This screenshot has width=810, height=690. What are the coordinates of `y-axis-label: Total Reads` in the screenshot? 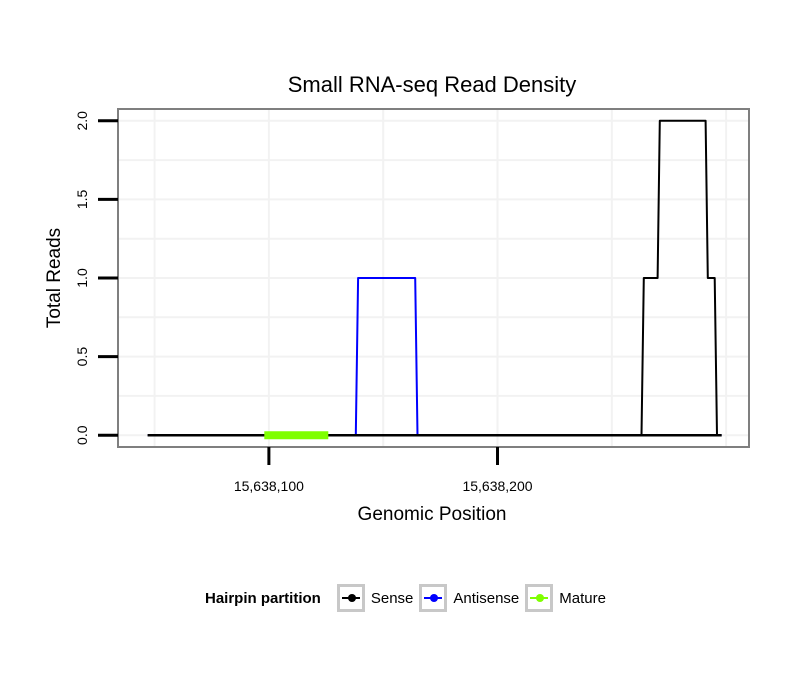 It's located at (54, 278).